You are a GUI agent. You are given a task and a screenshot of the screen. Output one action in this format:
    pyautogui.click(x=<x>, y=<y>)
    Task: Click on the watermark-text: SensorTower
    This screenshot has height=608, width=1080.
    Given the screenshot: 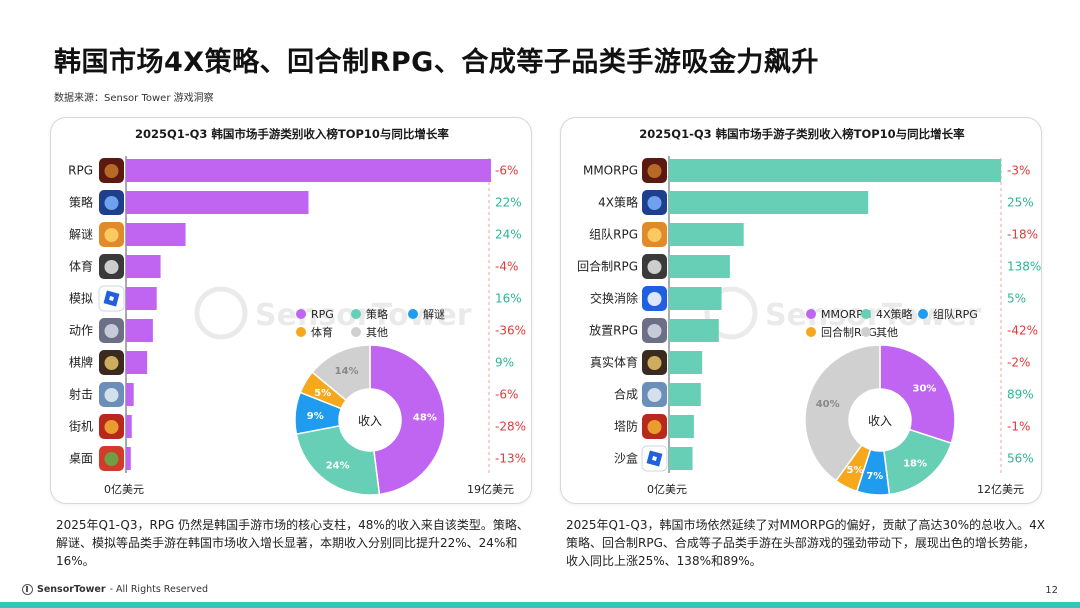 What is the action you would take?
    pyautogui.click(x=363, y=315)
    